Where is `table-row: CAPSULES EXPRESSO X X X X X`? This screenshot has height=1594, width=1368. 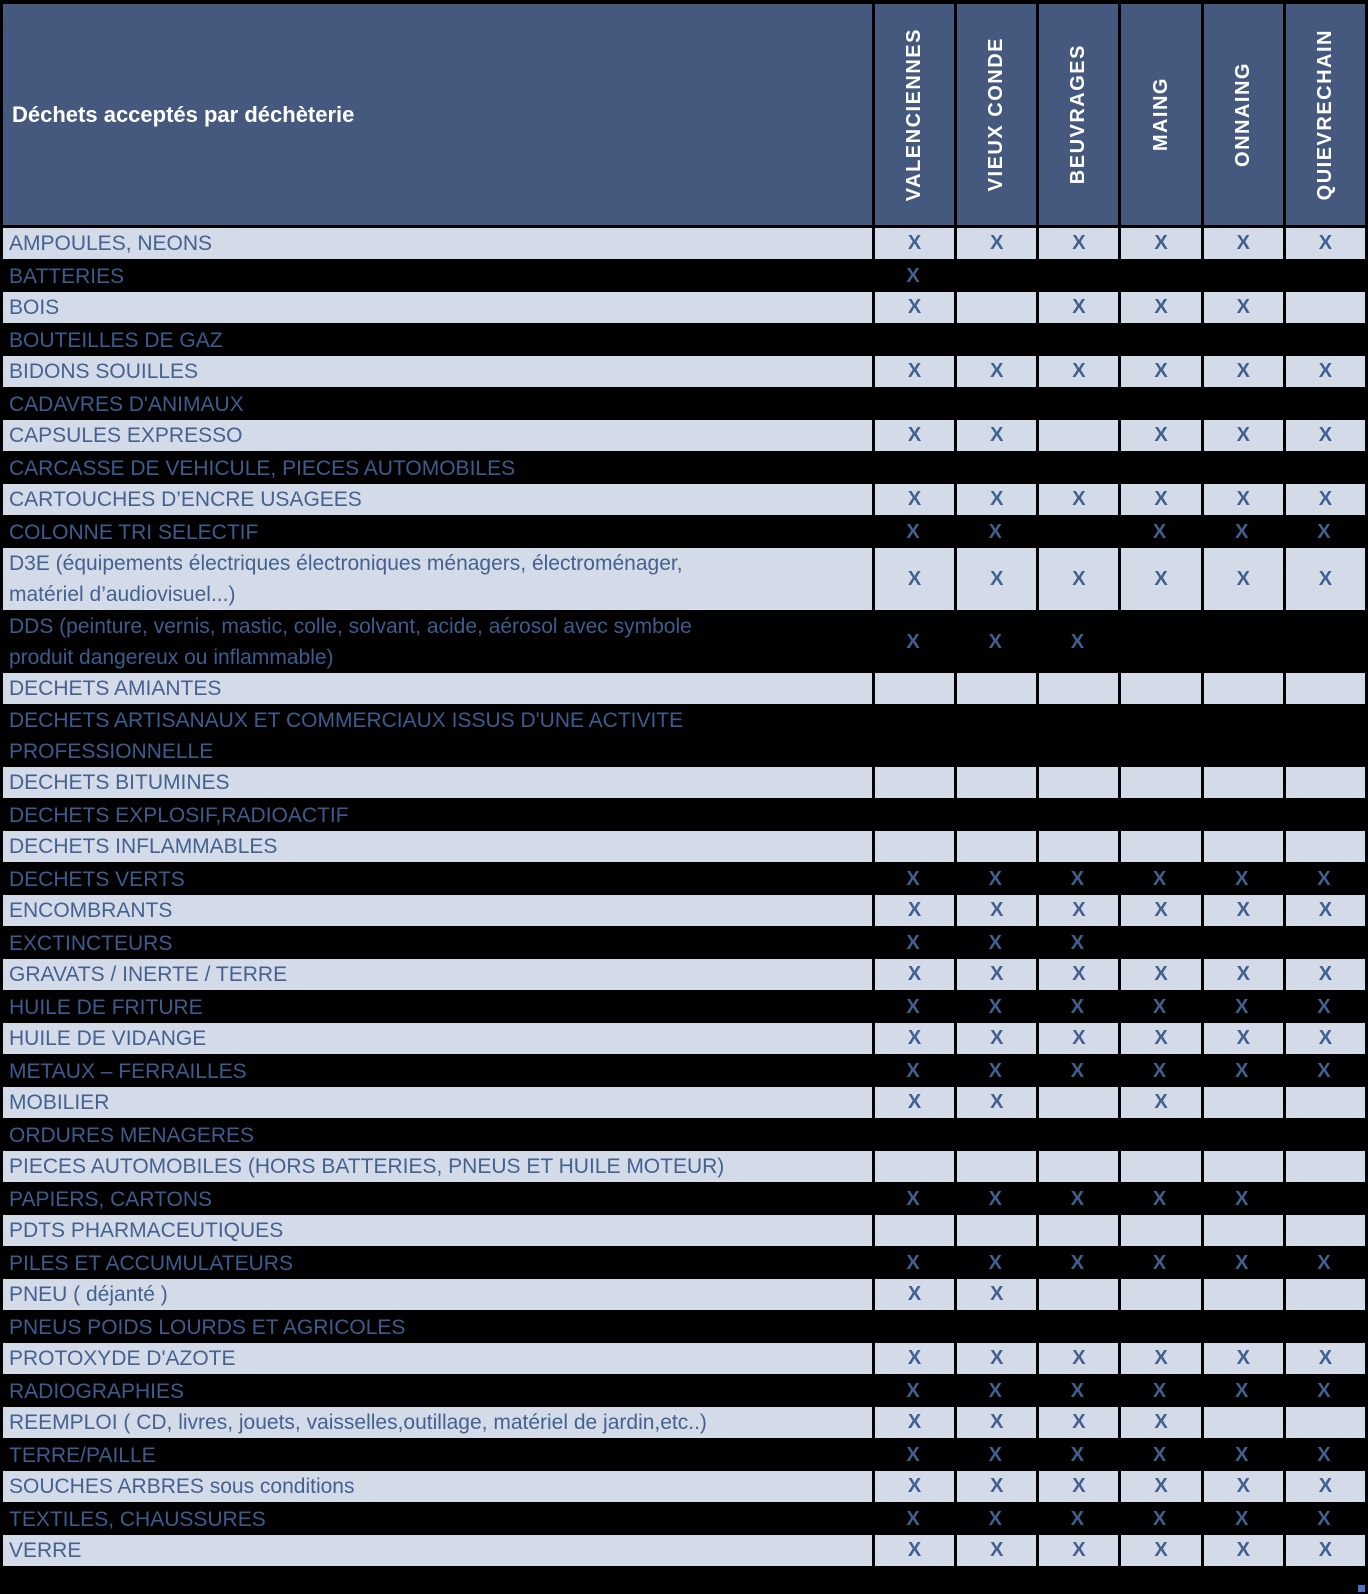
table-row: CAPSULES EXPRESSO X X X X X is located at coordinates (684, 436).